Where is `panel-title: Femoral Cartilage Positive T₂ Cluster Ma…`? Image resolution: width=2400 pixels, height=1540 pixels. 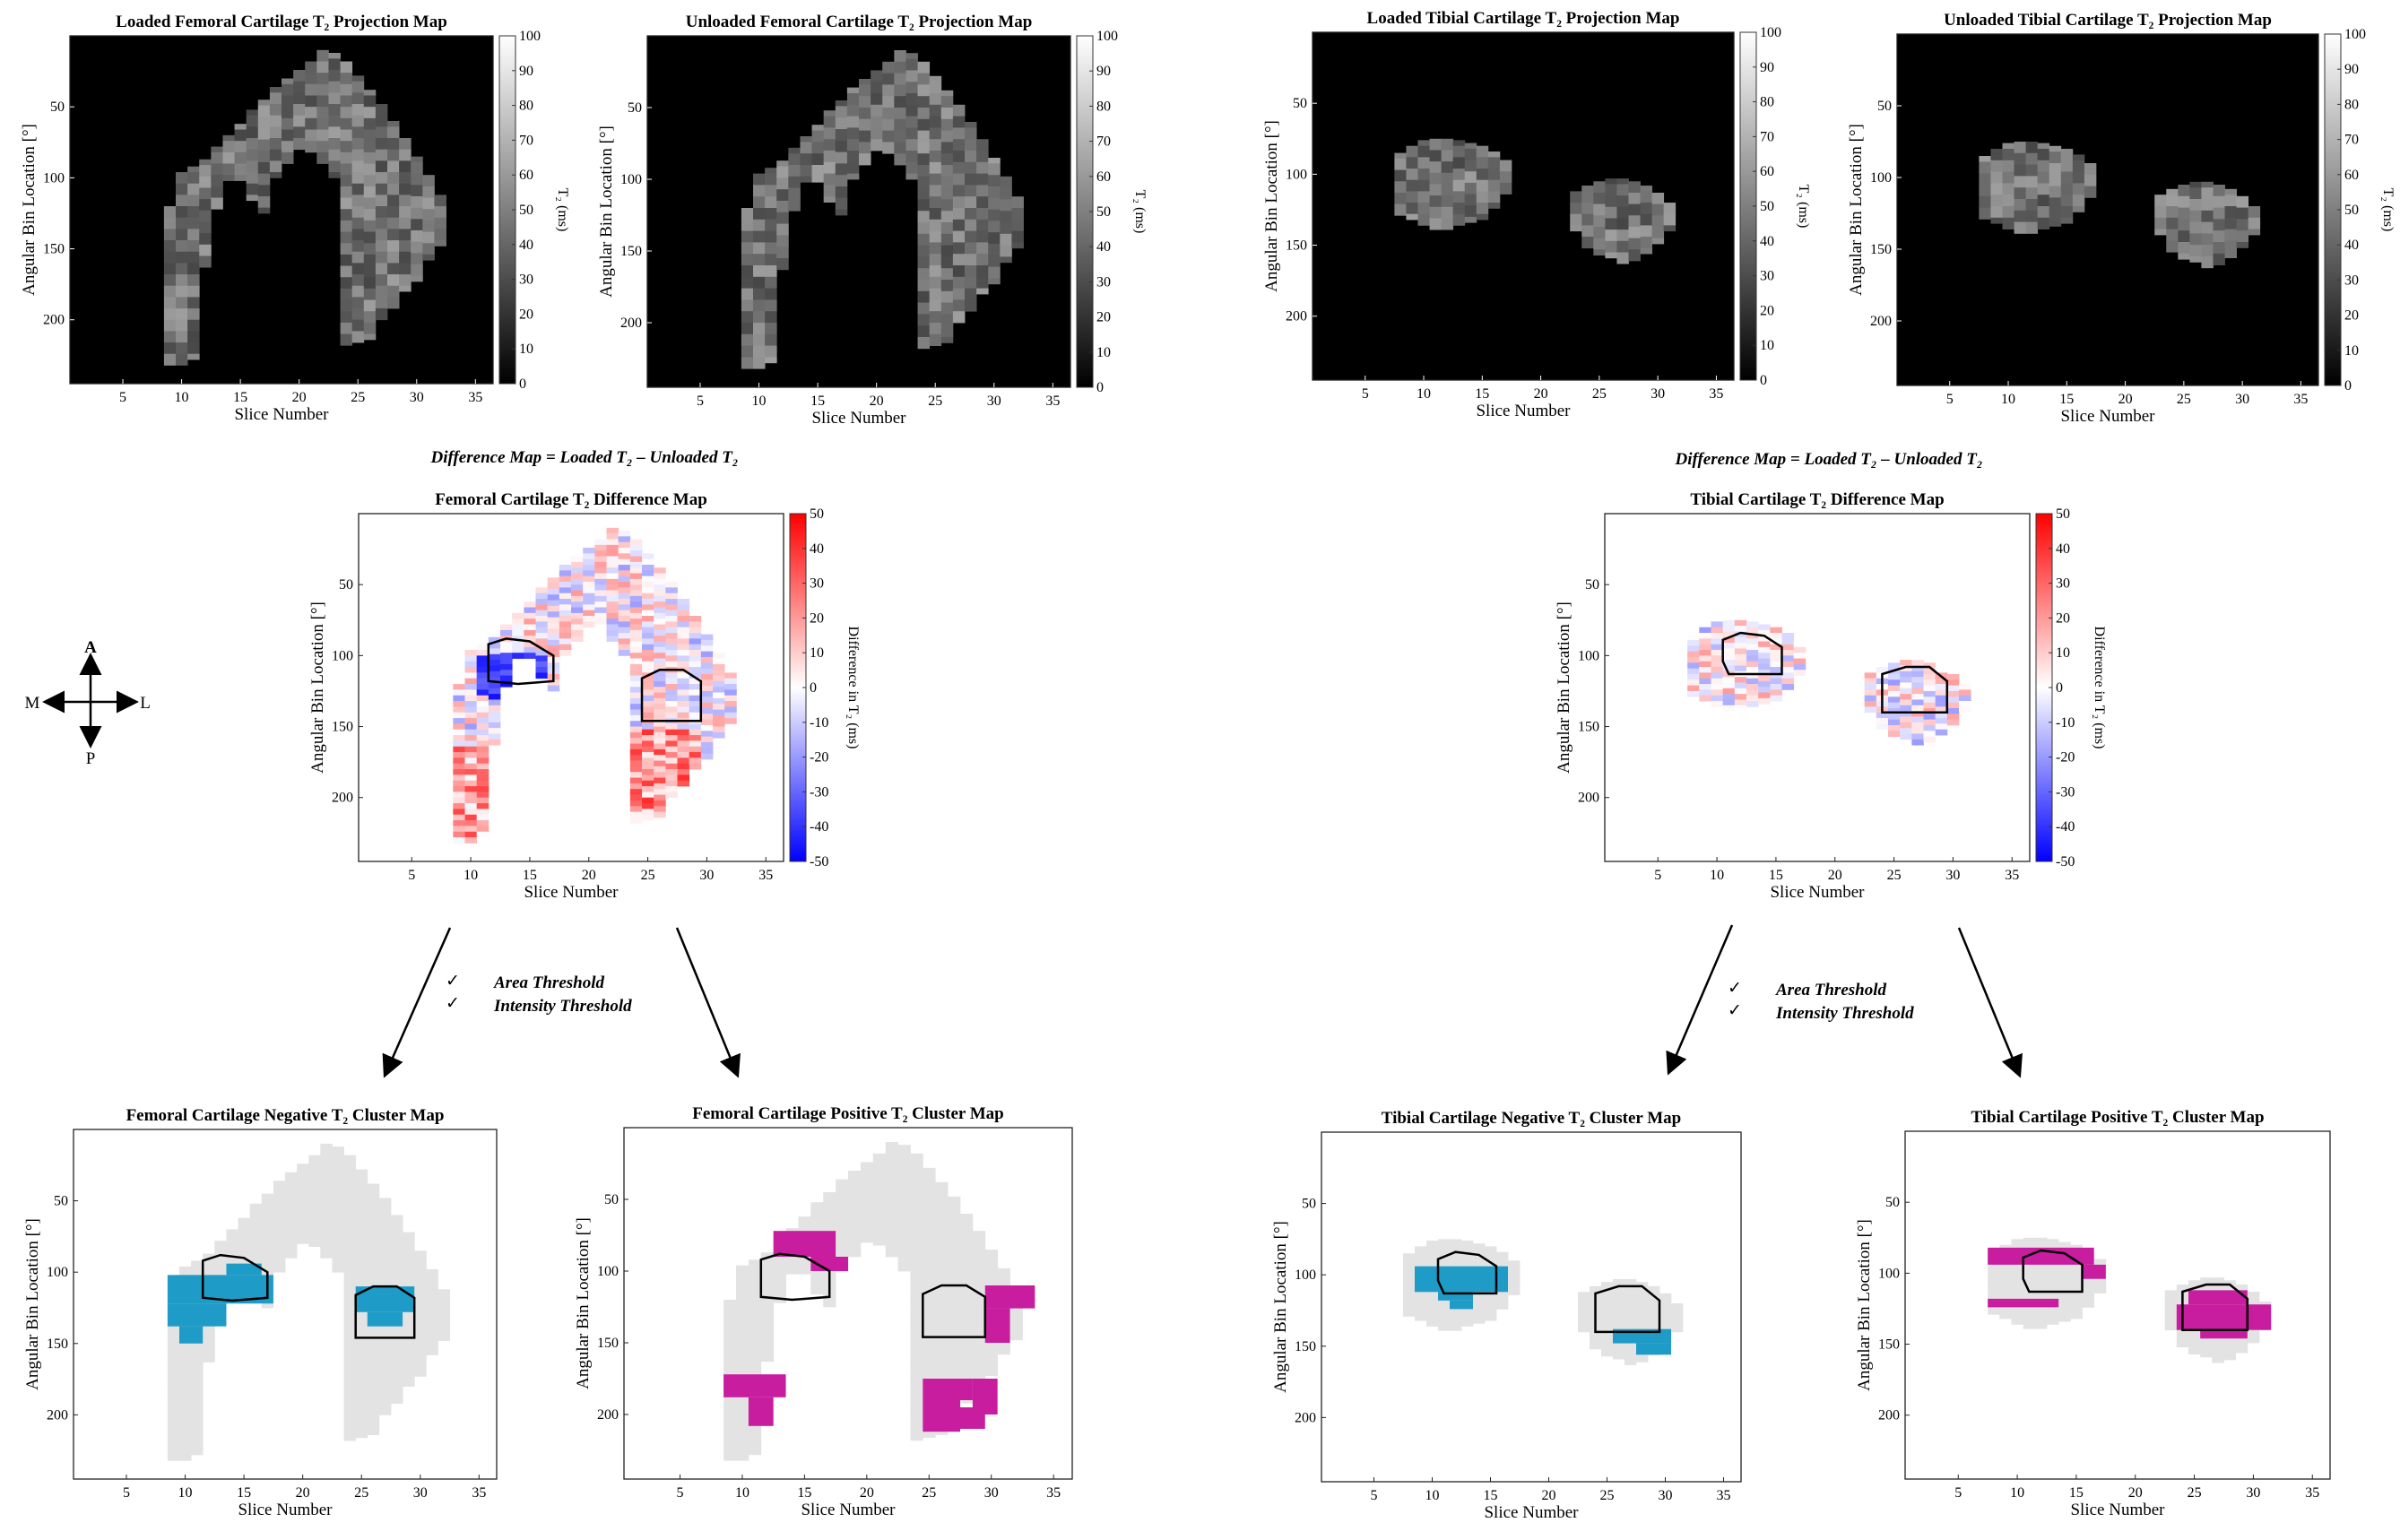
panel-title: Femoral Cartilage Positive T₂ Cluster Ma… is located at coordinates (848, 1114).